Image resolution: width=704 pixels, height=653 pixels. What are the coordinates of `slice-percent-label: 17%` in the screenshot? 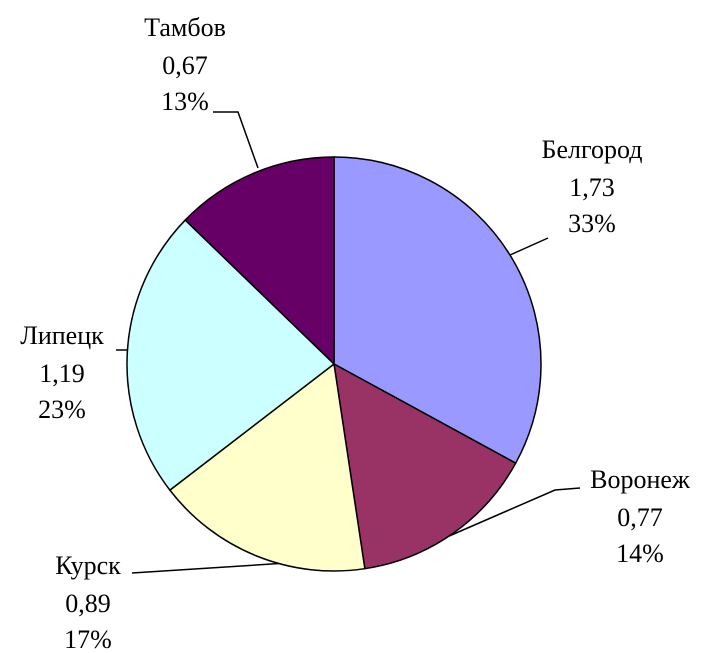 It's located at (88, 639).